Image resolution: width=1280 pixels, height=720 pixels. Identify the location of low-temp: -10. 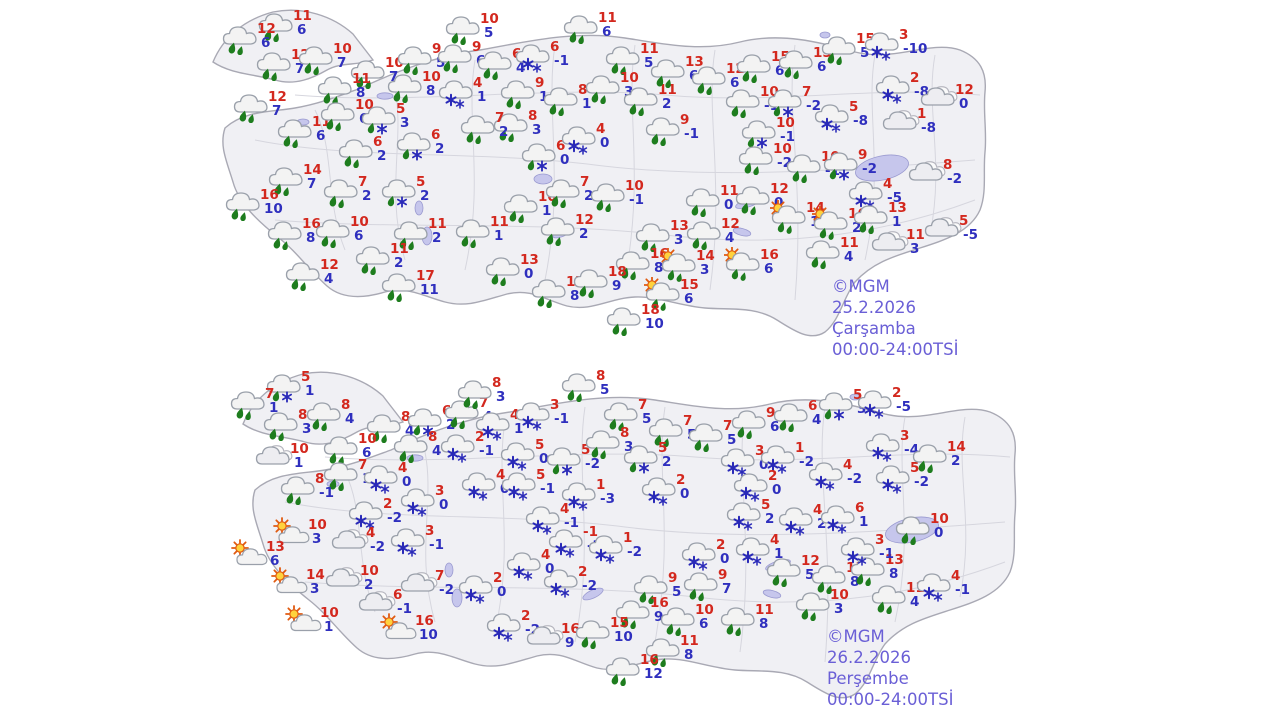
(915, 49).